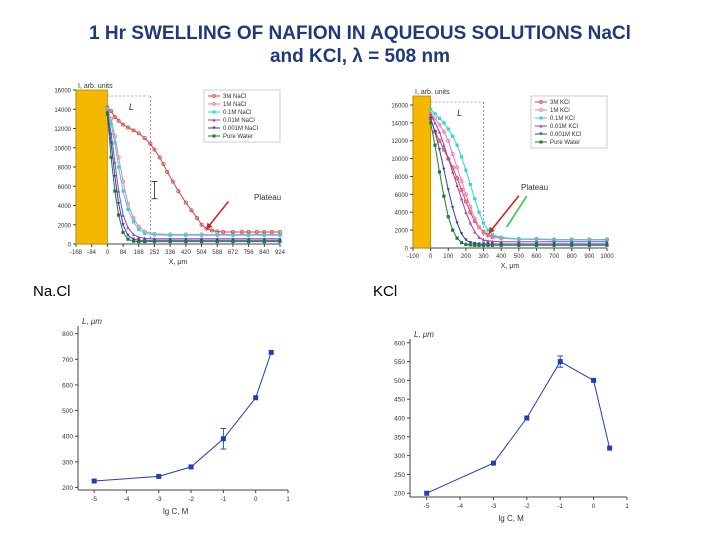 Image resolution: width=720 pixels, height=540 pixels. What do you see at coordinates (67, 334) in the screenshot?
I see `y-tick-label: 800` at bounding box center [67, 334].